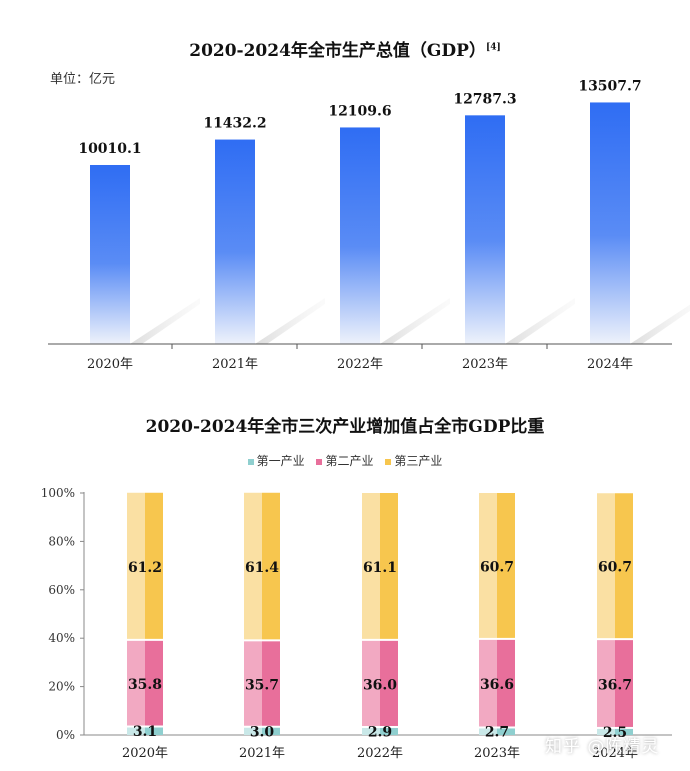 Image resolution: width=690 pixels, height=771 pixels. I want to click on share-label-0-2023: 2.7, so click(497, 733).